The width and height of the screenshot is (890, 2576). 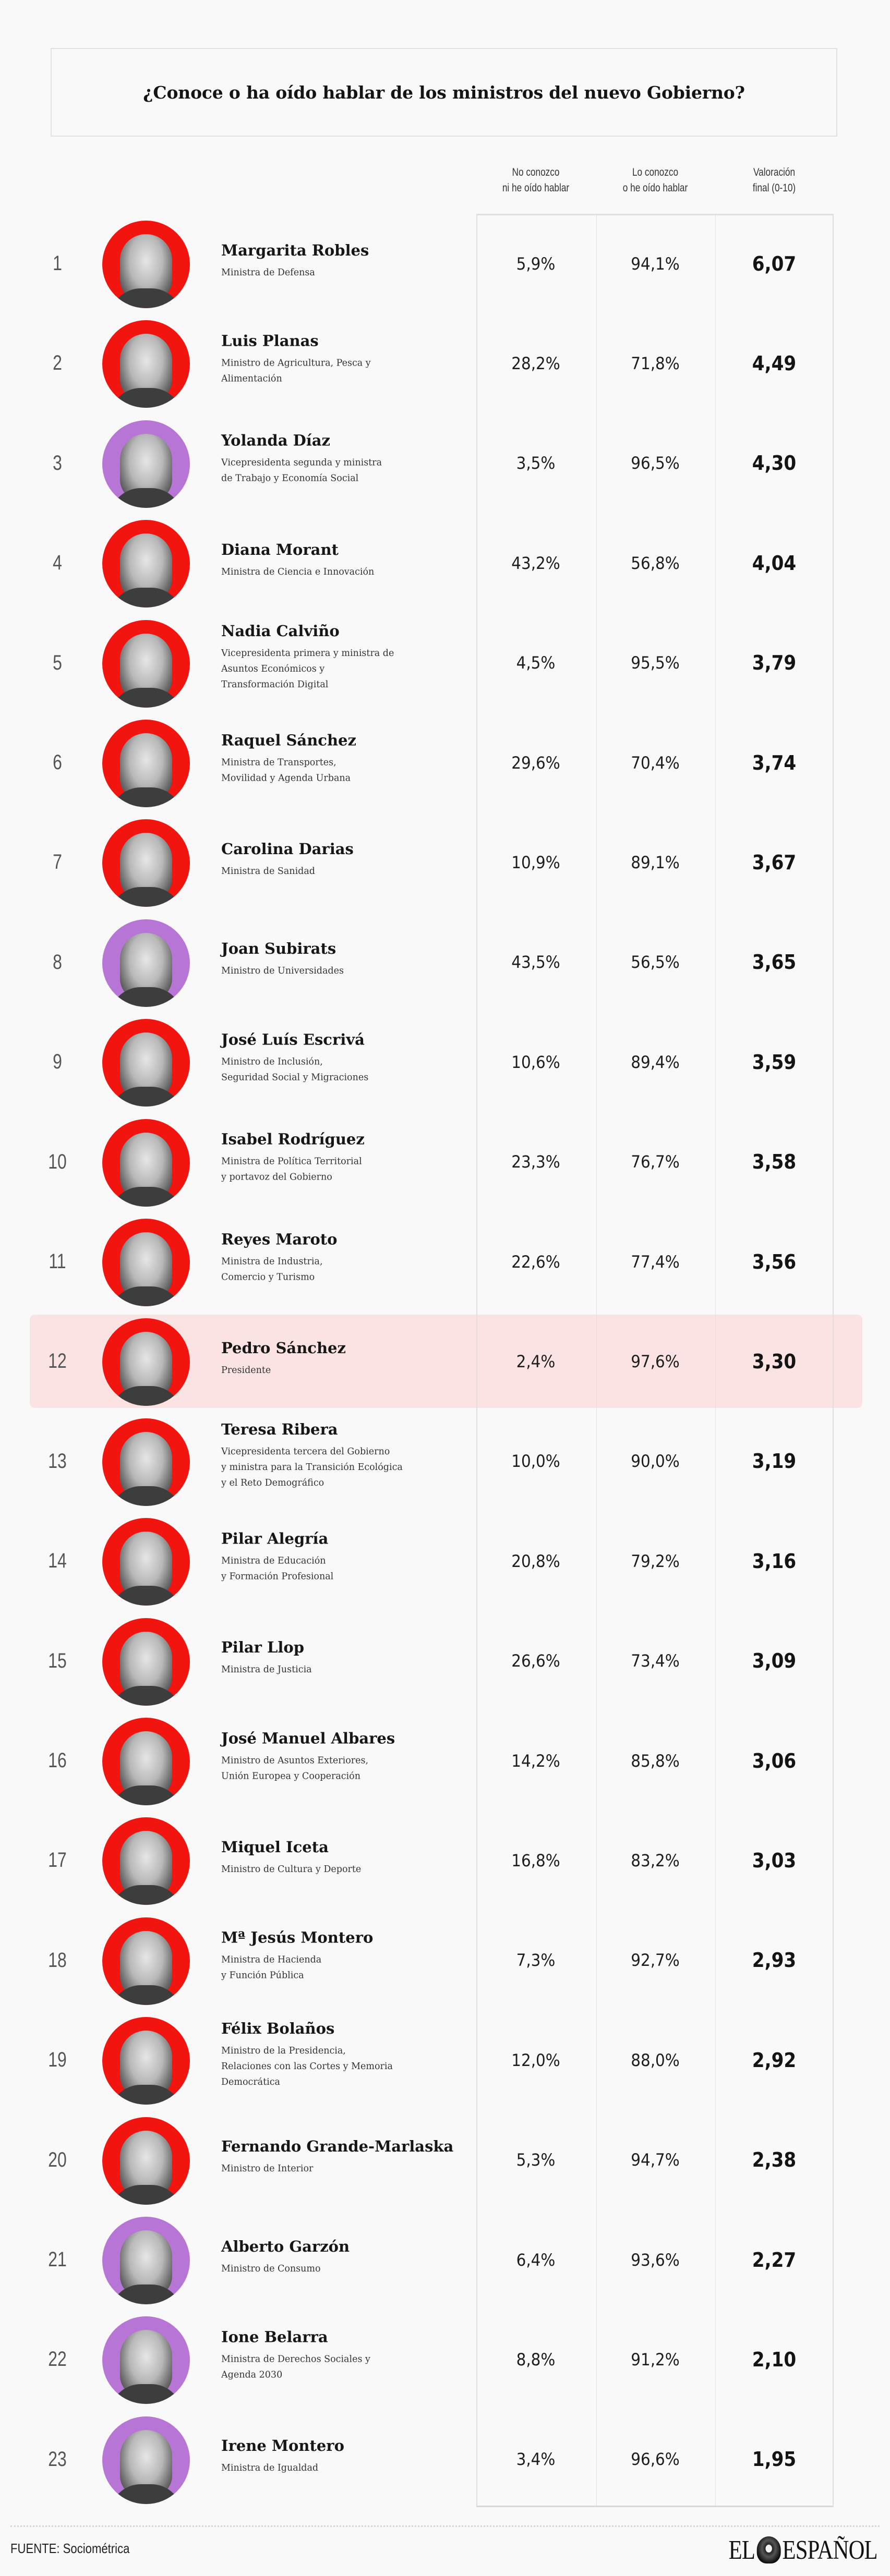 I want to click on known-percent: 90,0%, so click(x=655, y=1461).